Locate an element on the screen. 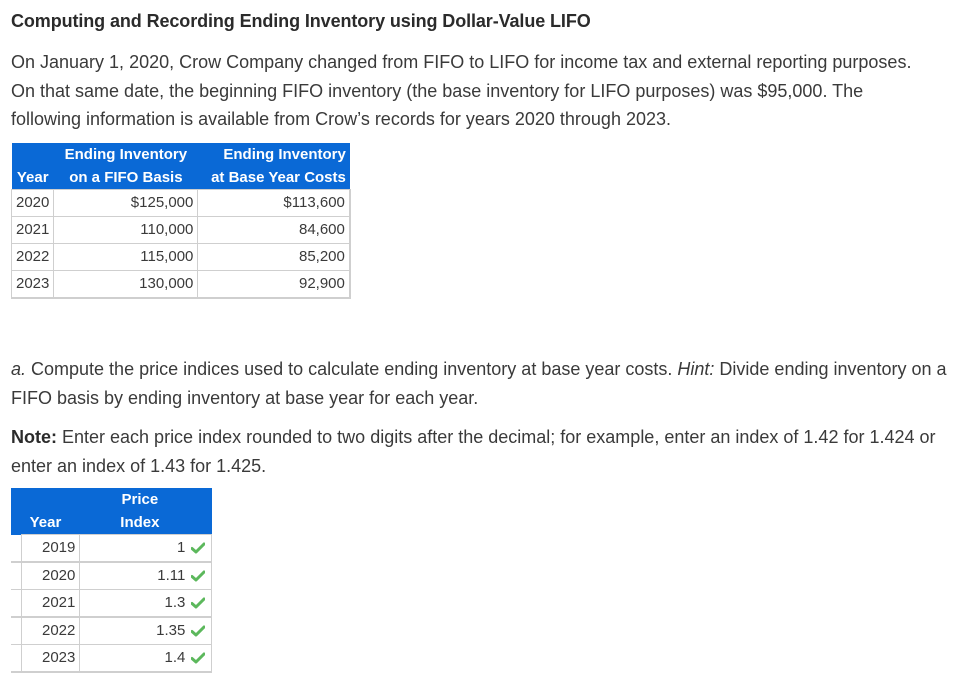 This screenshot has height=692, width=956. table-row: 2022 115,000 85,200 is located at coordinates (180, 257).